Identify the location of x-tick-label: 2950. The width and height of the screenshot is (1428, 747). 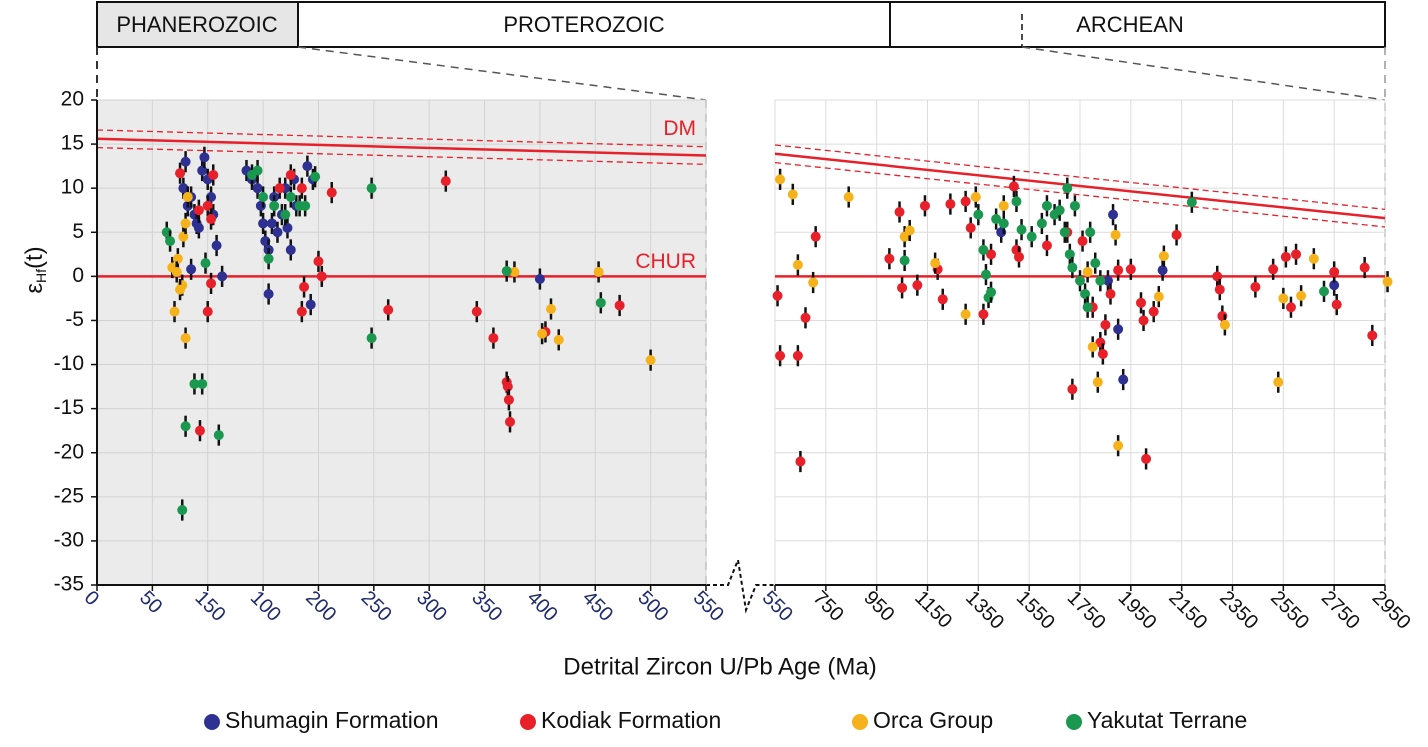
(1391, 610).